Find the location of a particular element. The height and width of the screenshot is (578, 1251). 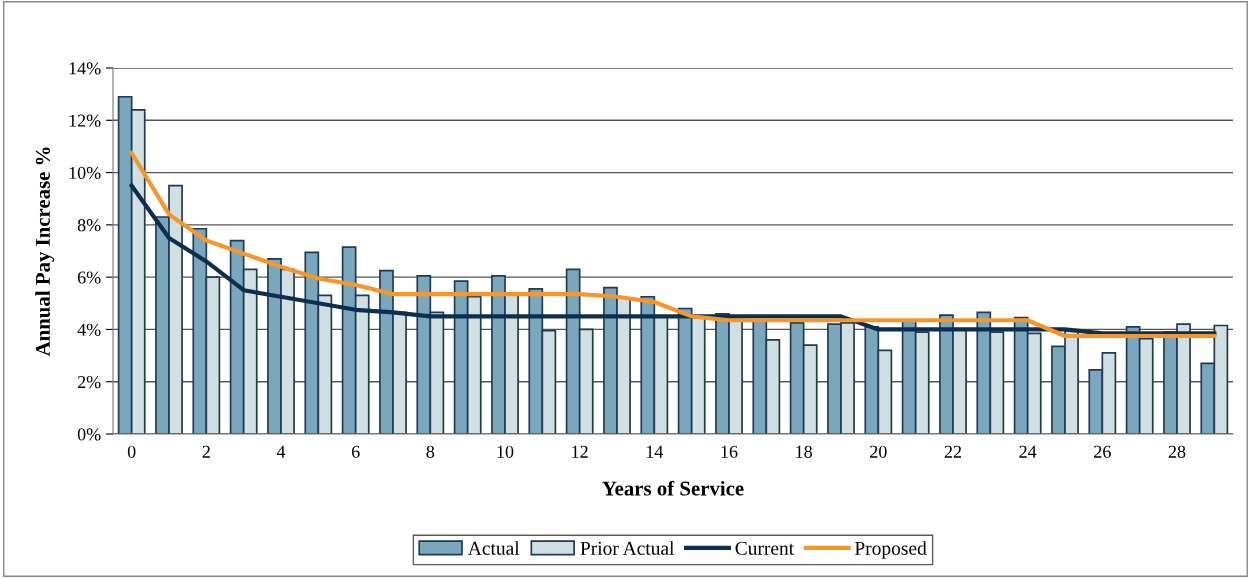

legend-label: Actual is located at coordinates (494, 548).